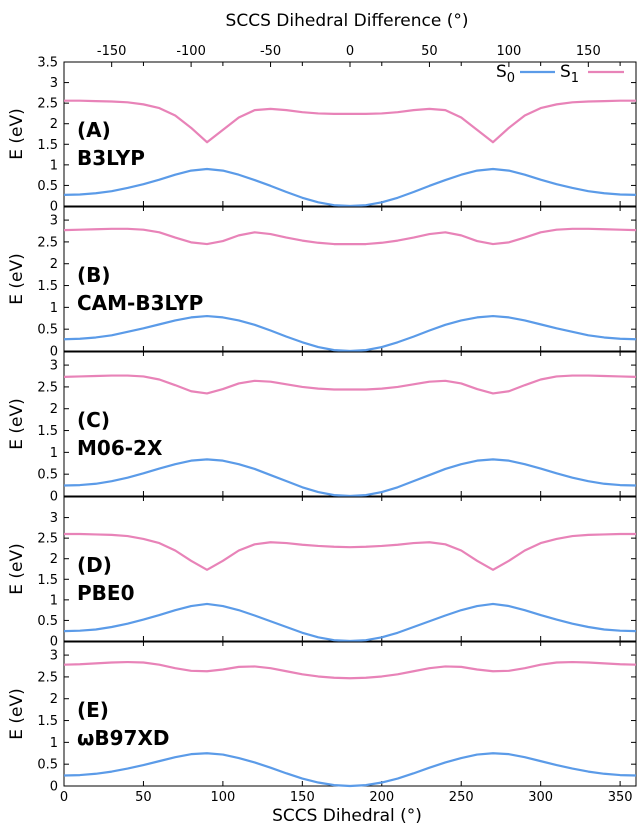 The width and height of the screenshot is (638, 824). Describe the element at coordinates (347, 815) in the screenshot. I see `bottom-axis-title: SCCS Dihedral (°)` at that location.